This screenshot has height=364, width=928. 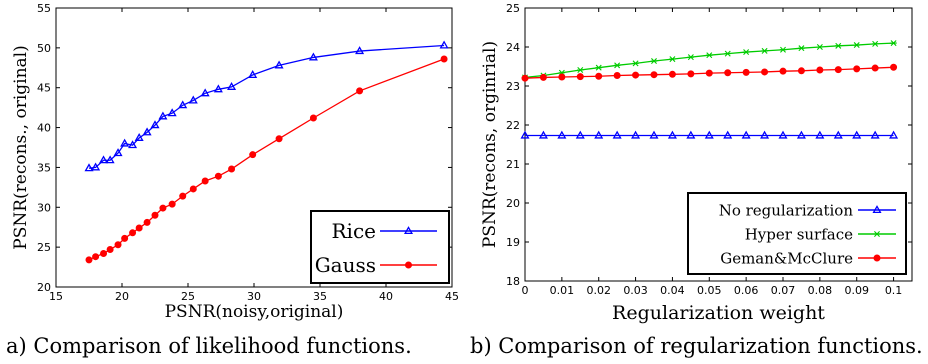 What do you see at coordinates (513, 281) in the screenshot?
I see `right-y-tick-label: 18` at bounding box center [513, 281].